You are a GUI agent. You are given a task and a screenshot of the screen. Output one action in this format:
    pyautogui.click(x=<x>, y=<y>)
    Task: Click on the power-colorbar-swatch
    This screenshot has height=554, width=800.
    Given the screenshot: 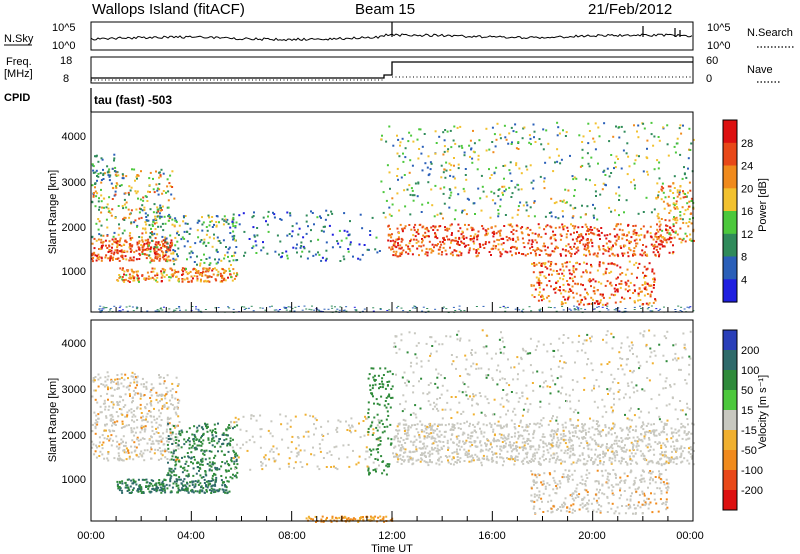 What is the action you would take?
    pyautogui.click(x=730, y=200)
    